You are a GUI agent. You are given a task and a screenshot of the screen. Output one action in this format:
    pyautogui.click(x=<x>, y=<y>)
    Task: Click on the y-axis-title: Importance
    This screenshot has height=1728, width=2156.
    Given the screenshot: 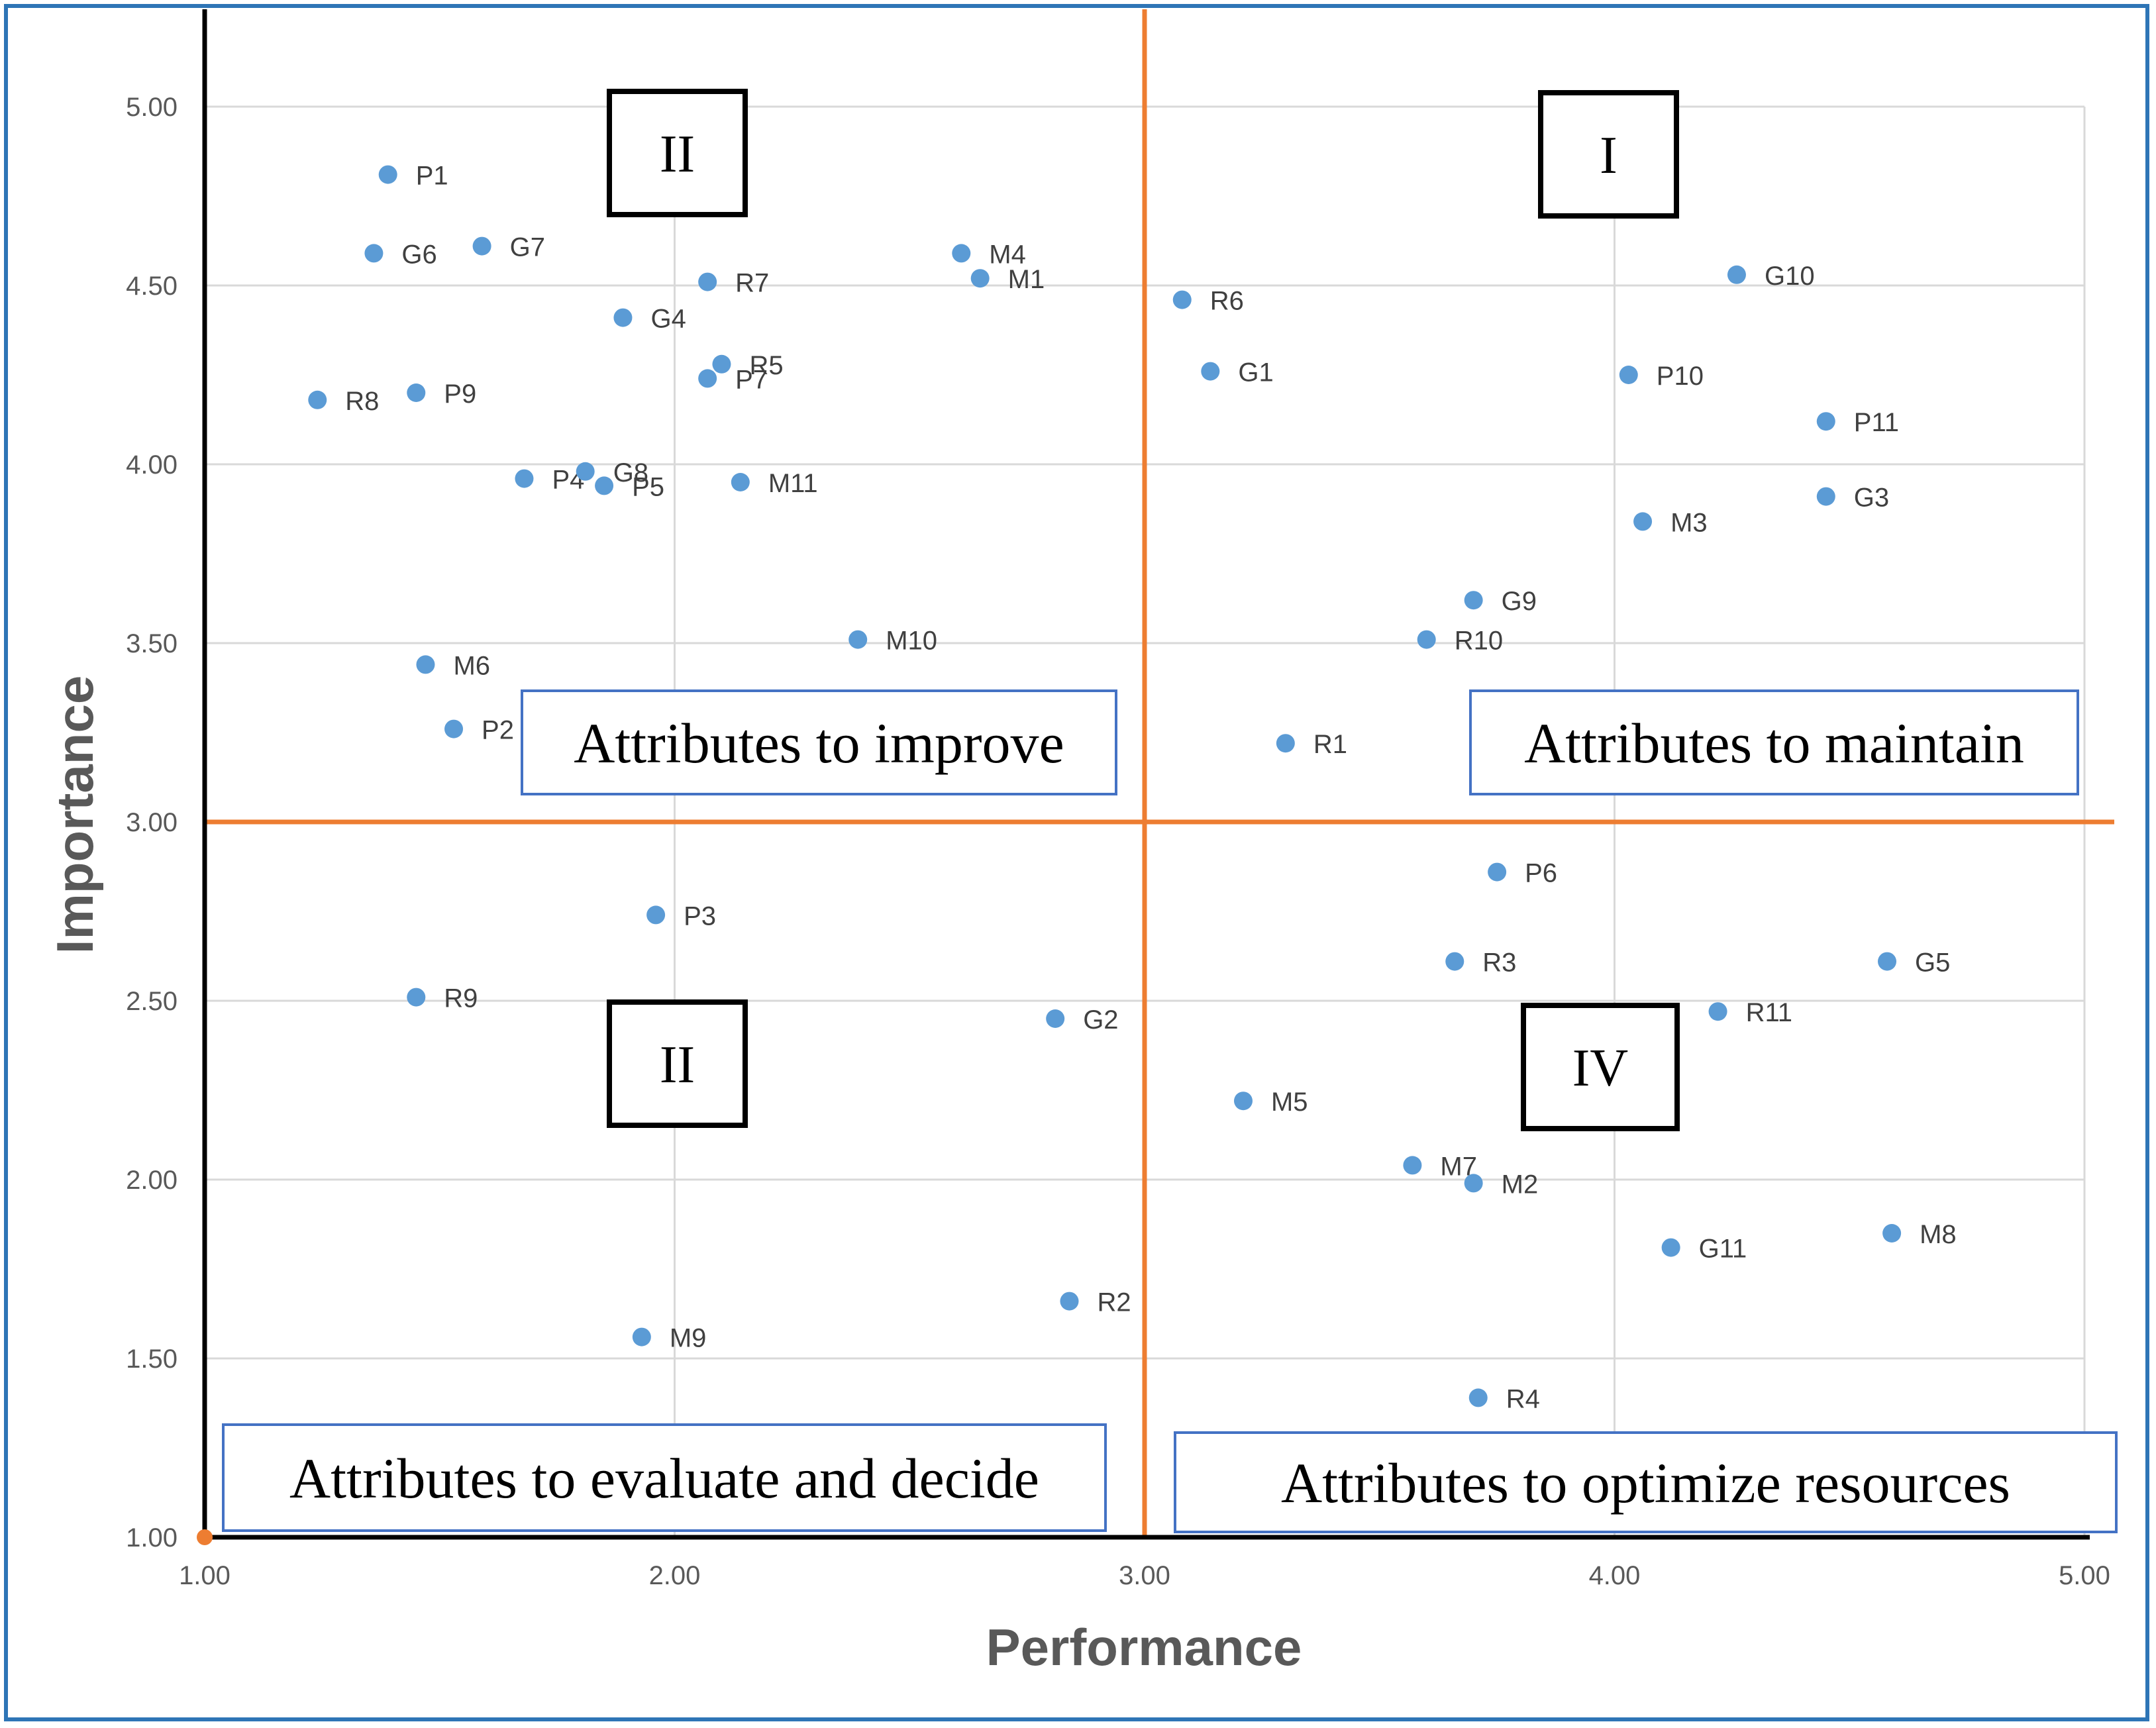 What is the action you would take?
    pyautogui.click(x=75, y=815)
    